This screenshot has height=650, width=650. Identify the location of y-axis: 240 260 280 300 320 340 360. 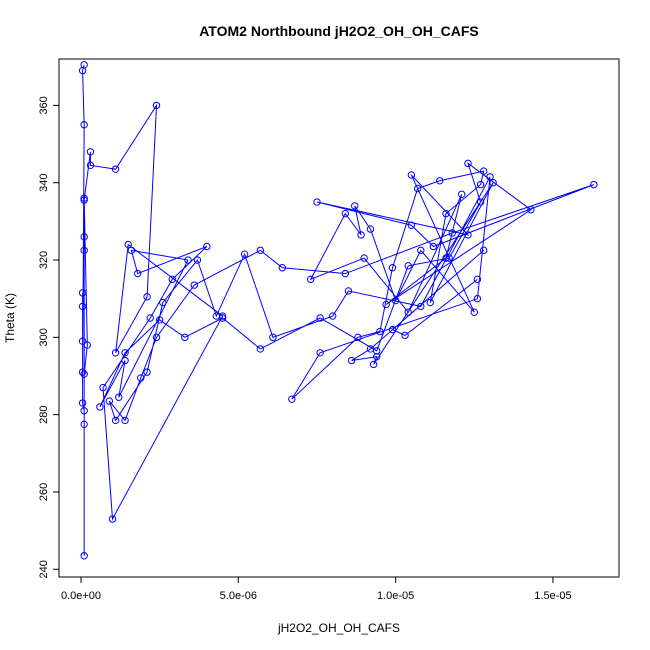
(49, 337).